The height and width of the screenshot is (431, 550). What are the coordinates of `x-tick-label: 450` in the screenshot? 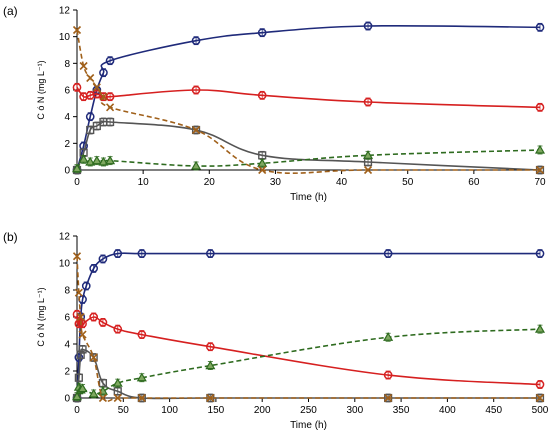 It's located at (493, 410).